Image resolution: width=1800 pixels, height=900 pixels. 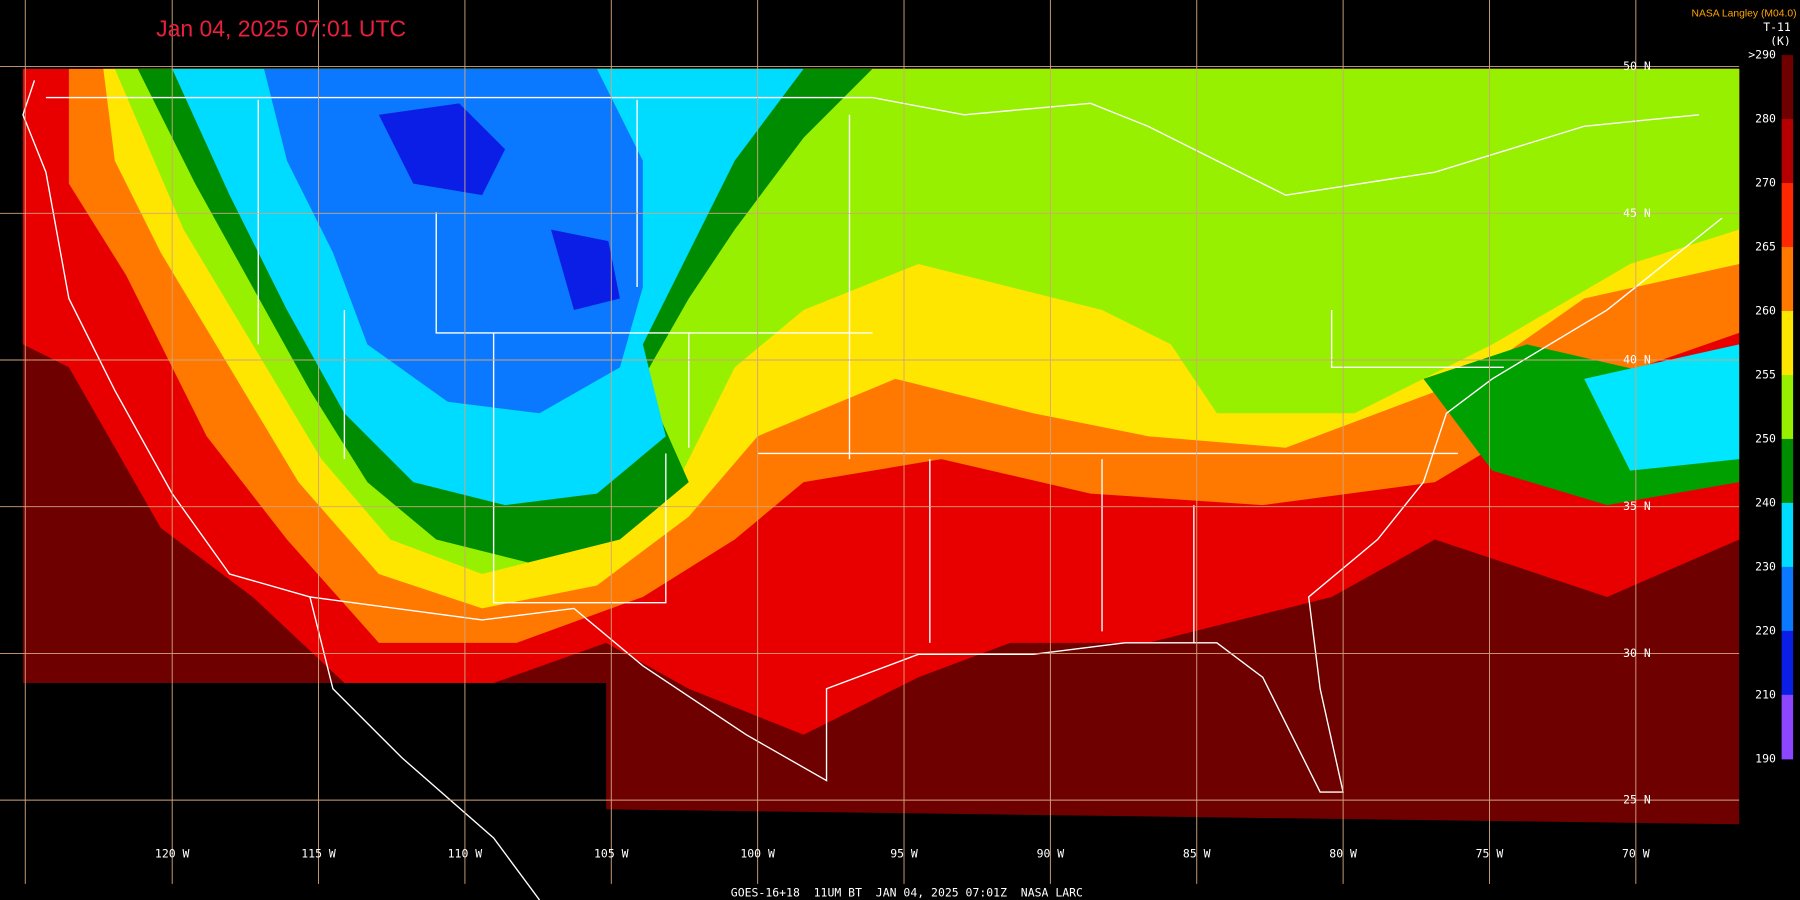 What do you see at coordinates (172, 854) in the screenshot?
I see `longitude-label: 120 W` at bounding box center [172, 854].